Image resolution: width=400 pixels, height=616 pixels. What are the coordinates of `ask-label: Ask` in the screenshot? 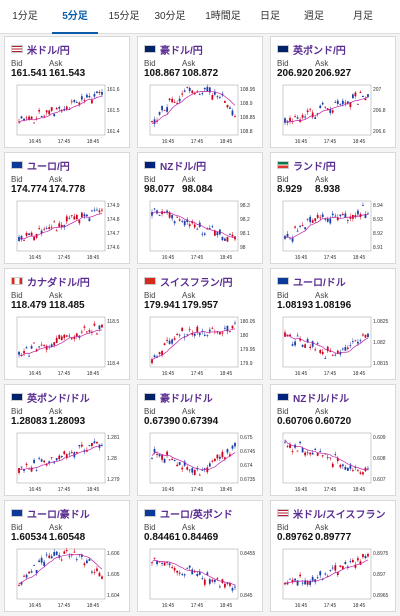 It's located at (56, 179).